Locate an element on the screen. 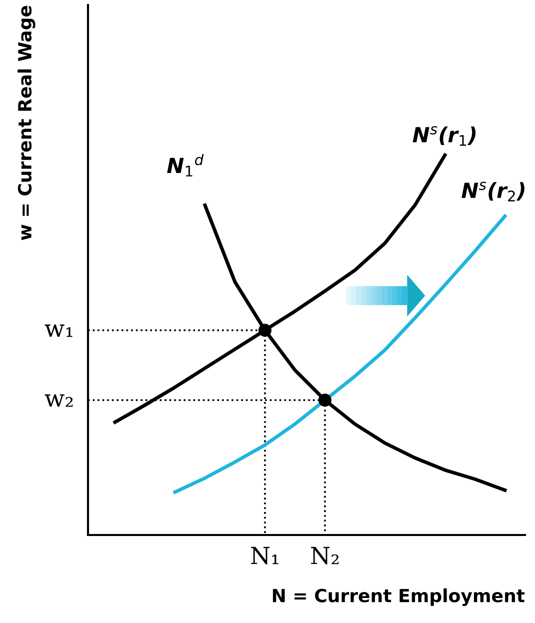 This screenshot has width=535, height=623. y-axis-title: w = Current Real Wage is located at coordinates (27, 123).